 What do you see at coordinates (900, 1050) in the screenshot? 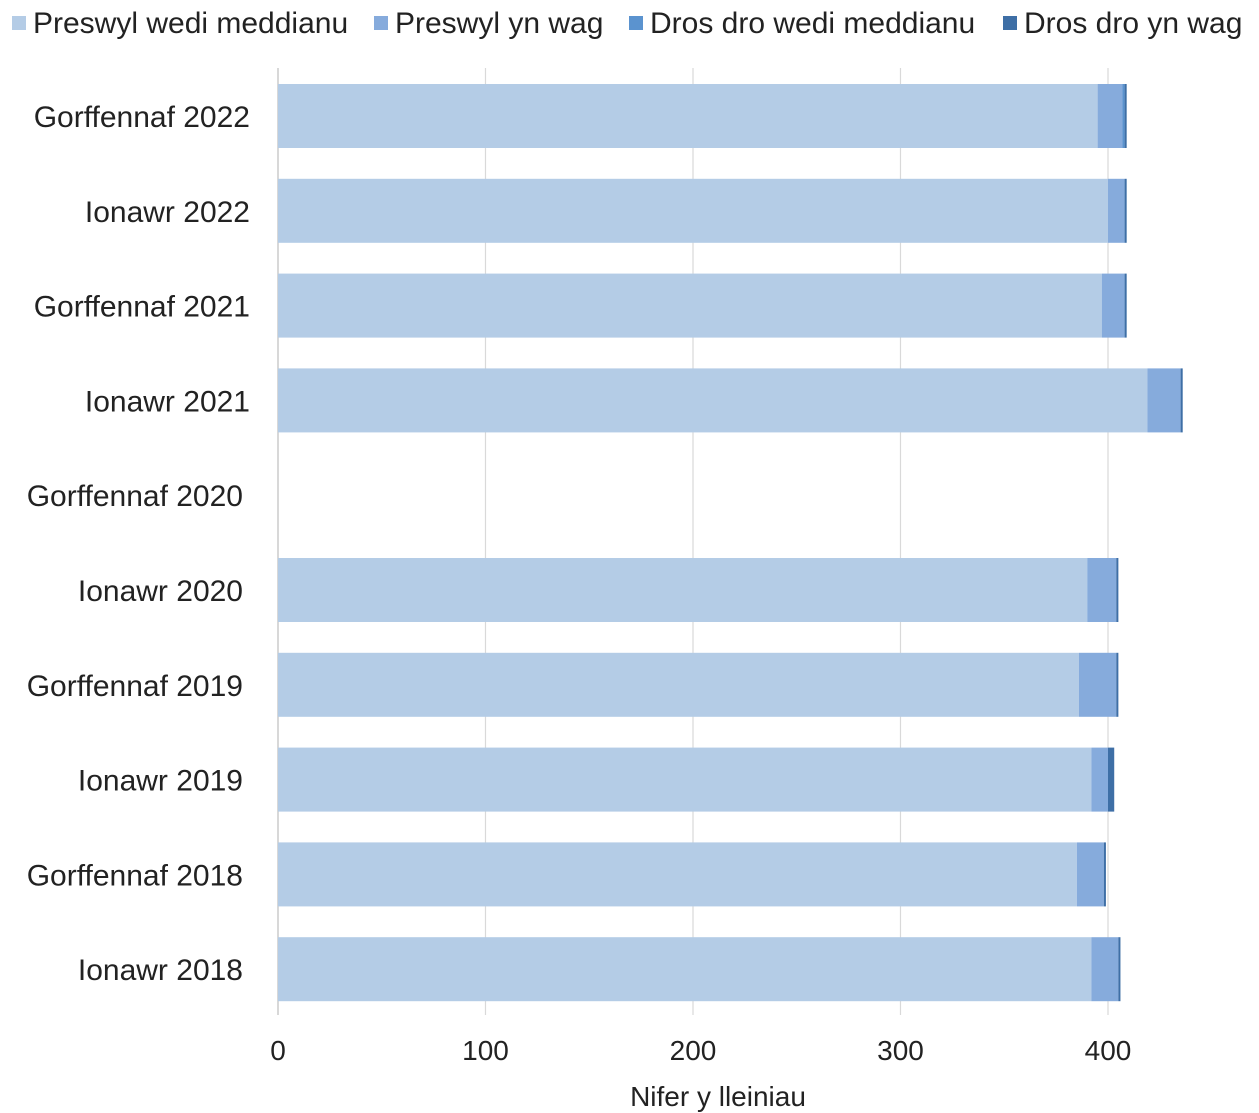
I see `x-tick-label: 300` at bounding box center [900, 1050].